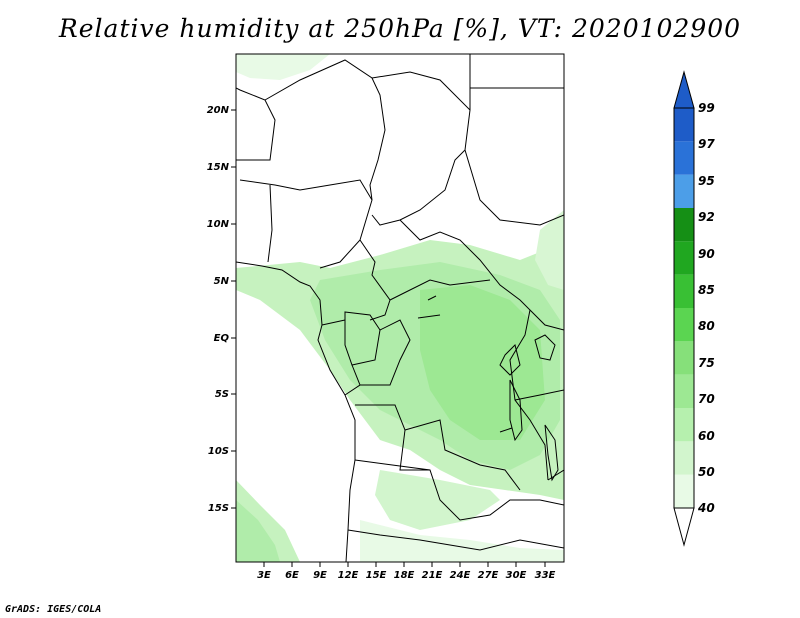 This screenshot has height=618, width=800. What do you see at coordinates (218, 508) in the screenshot?
I see `lat-label: 15S` at bounding box center [218, 508].